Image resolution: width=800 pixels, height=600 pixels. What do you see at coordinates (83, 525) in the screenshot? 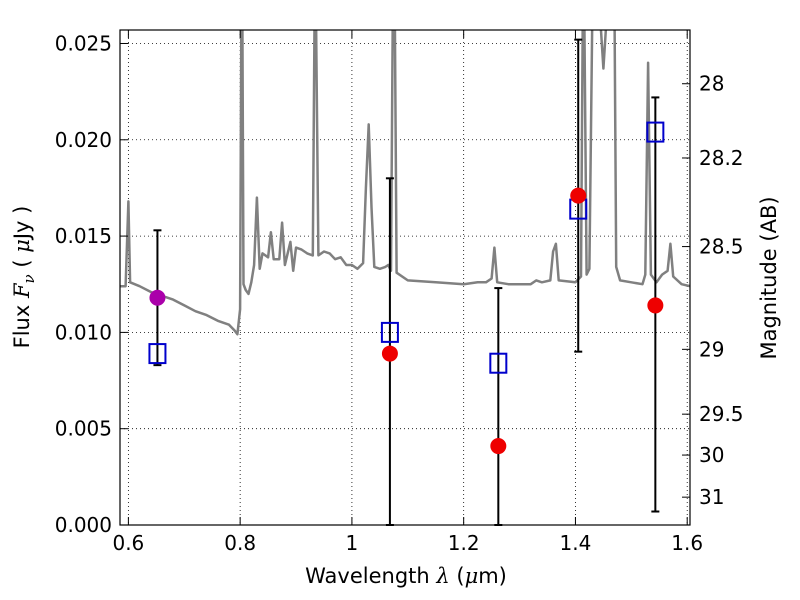
I see `y-tick-label: 0.000` at bounding box center [83, 525].